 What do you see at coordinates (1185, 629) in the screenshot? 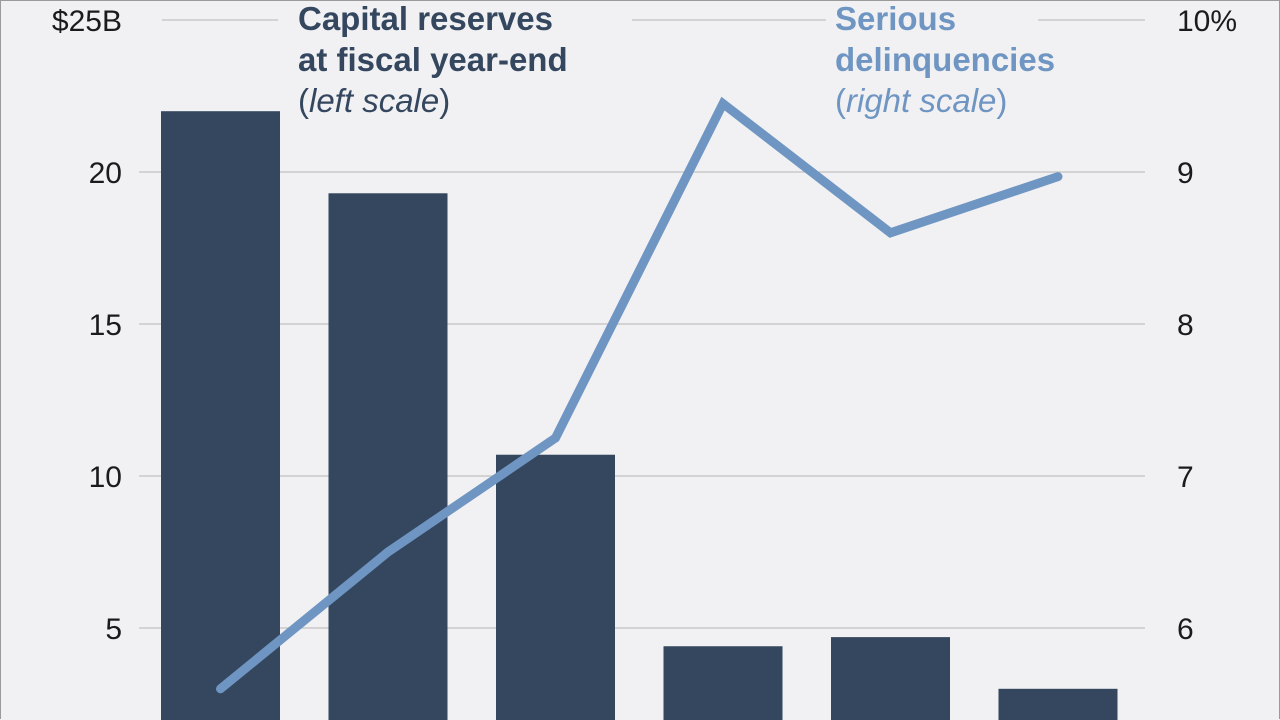
I see `right-tick-label: 6` at bounding box center [1185, 629].